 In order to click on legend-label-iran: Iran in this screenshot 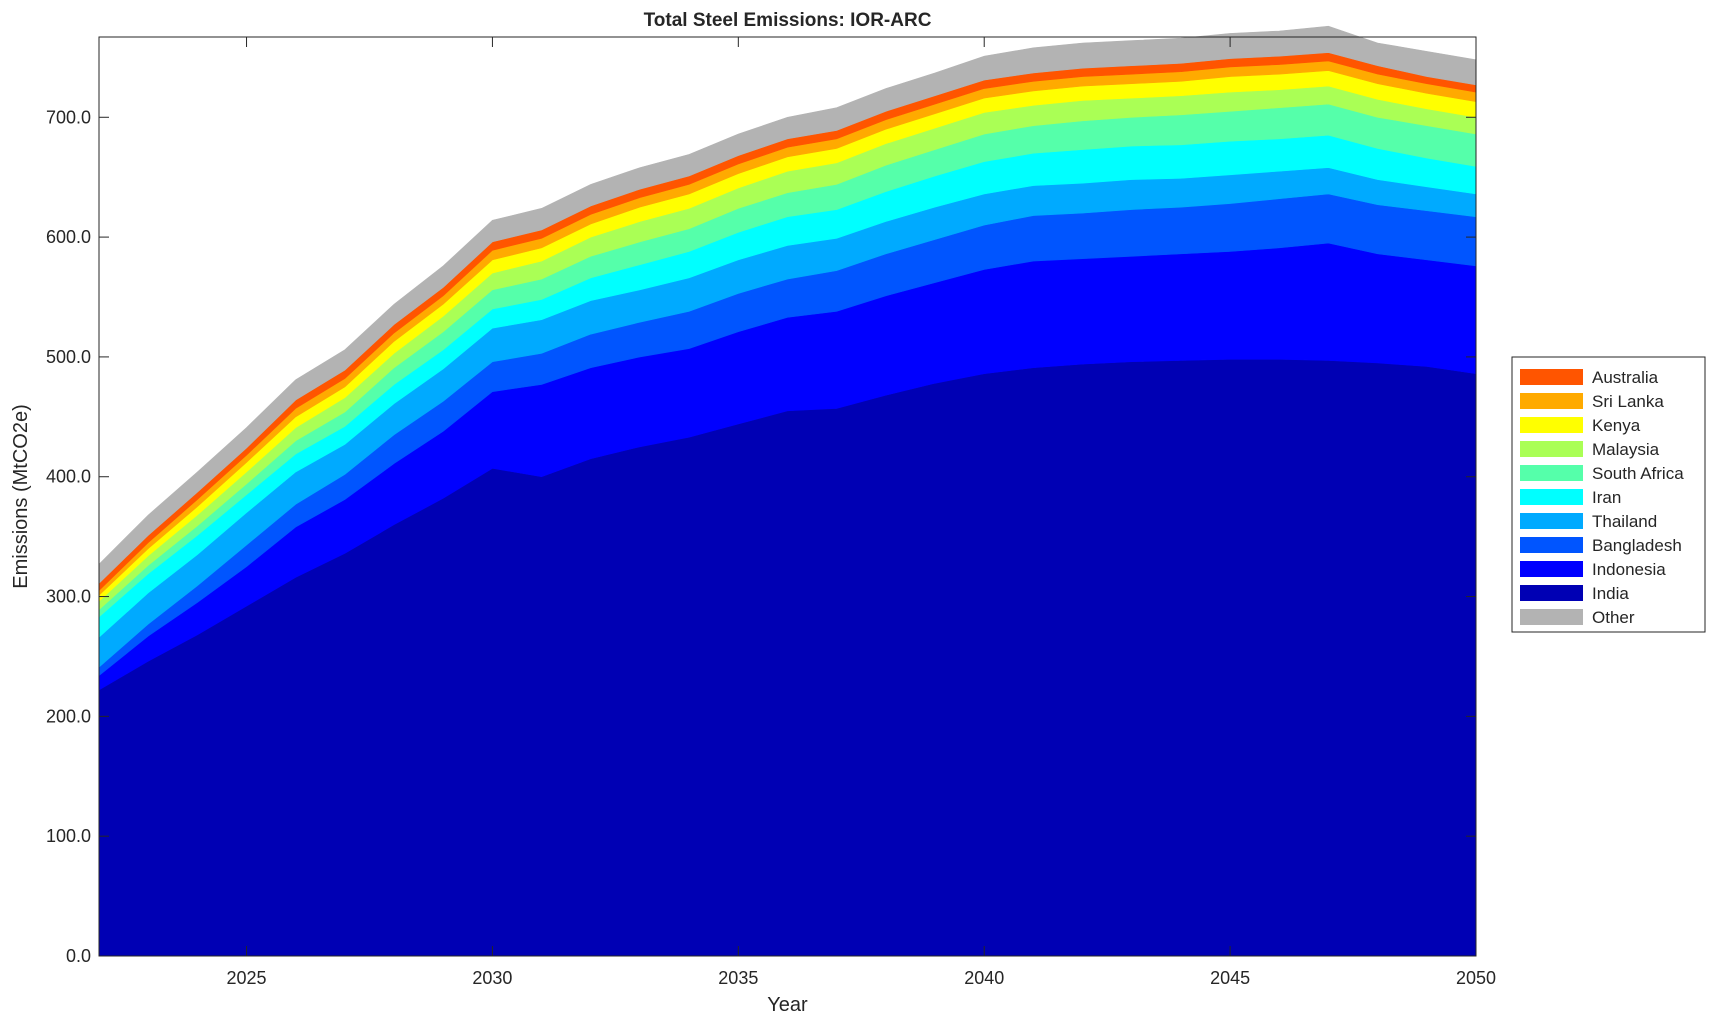, I will do `click(1606, 497)`.